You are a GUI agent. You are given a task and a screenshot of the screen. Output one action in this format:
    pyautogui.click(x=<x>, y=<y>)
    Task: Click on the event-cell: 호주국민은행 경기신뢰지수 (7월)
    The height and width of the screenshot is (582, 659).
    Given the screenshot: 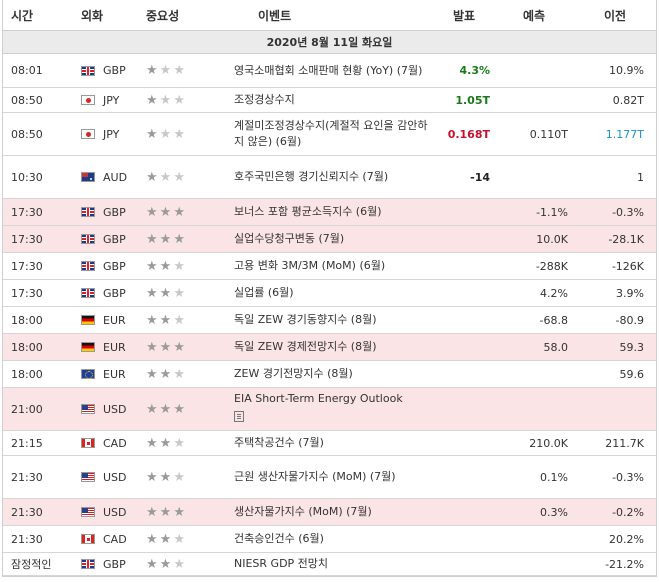 What is the action you would take?
    pyautogui.click(x=331, y=177)
    